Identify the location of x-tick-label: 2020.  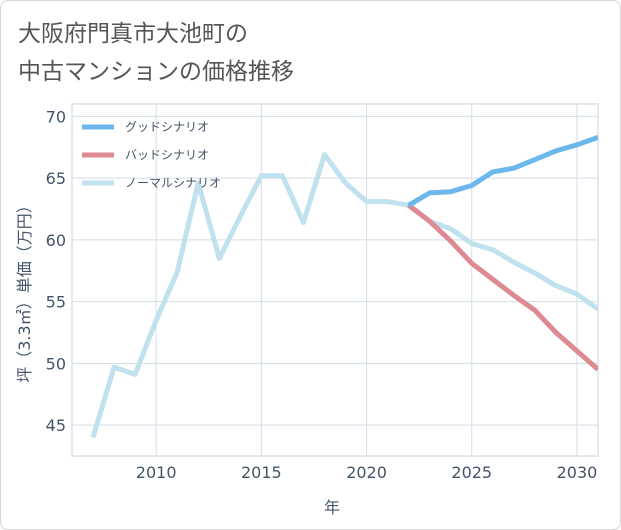
(366, 472).